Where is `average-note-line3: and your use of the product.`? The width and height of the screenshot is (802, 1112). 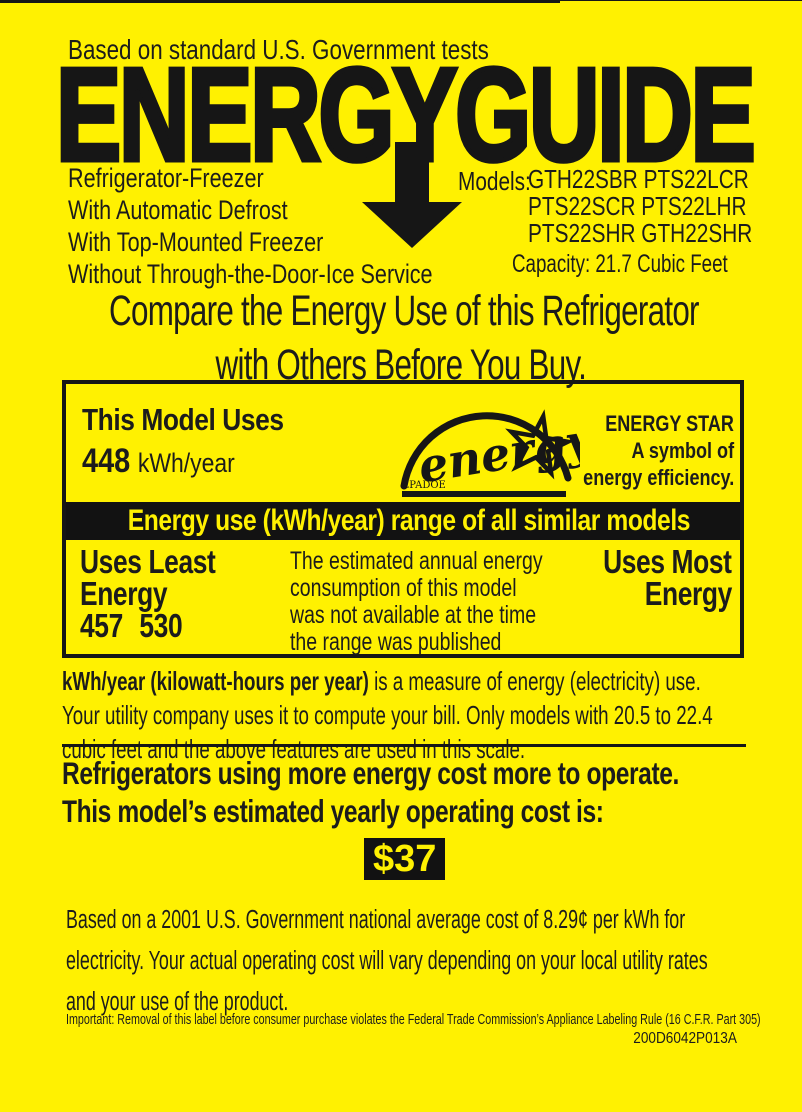
average-note-line3: and your use of the product. is located at coordinates (177, 1002).